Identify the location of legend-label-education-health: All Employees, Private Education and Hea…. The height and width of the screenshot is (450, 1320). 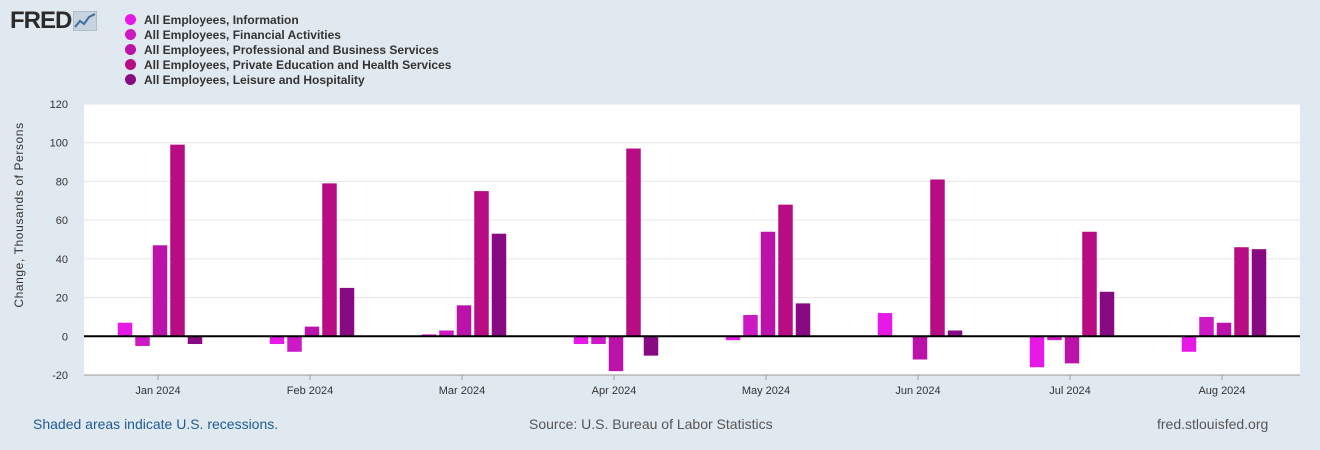
(298, 64).